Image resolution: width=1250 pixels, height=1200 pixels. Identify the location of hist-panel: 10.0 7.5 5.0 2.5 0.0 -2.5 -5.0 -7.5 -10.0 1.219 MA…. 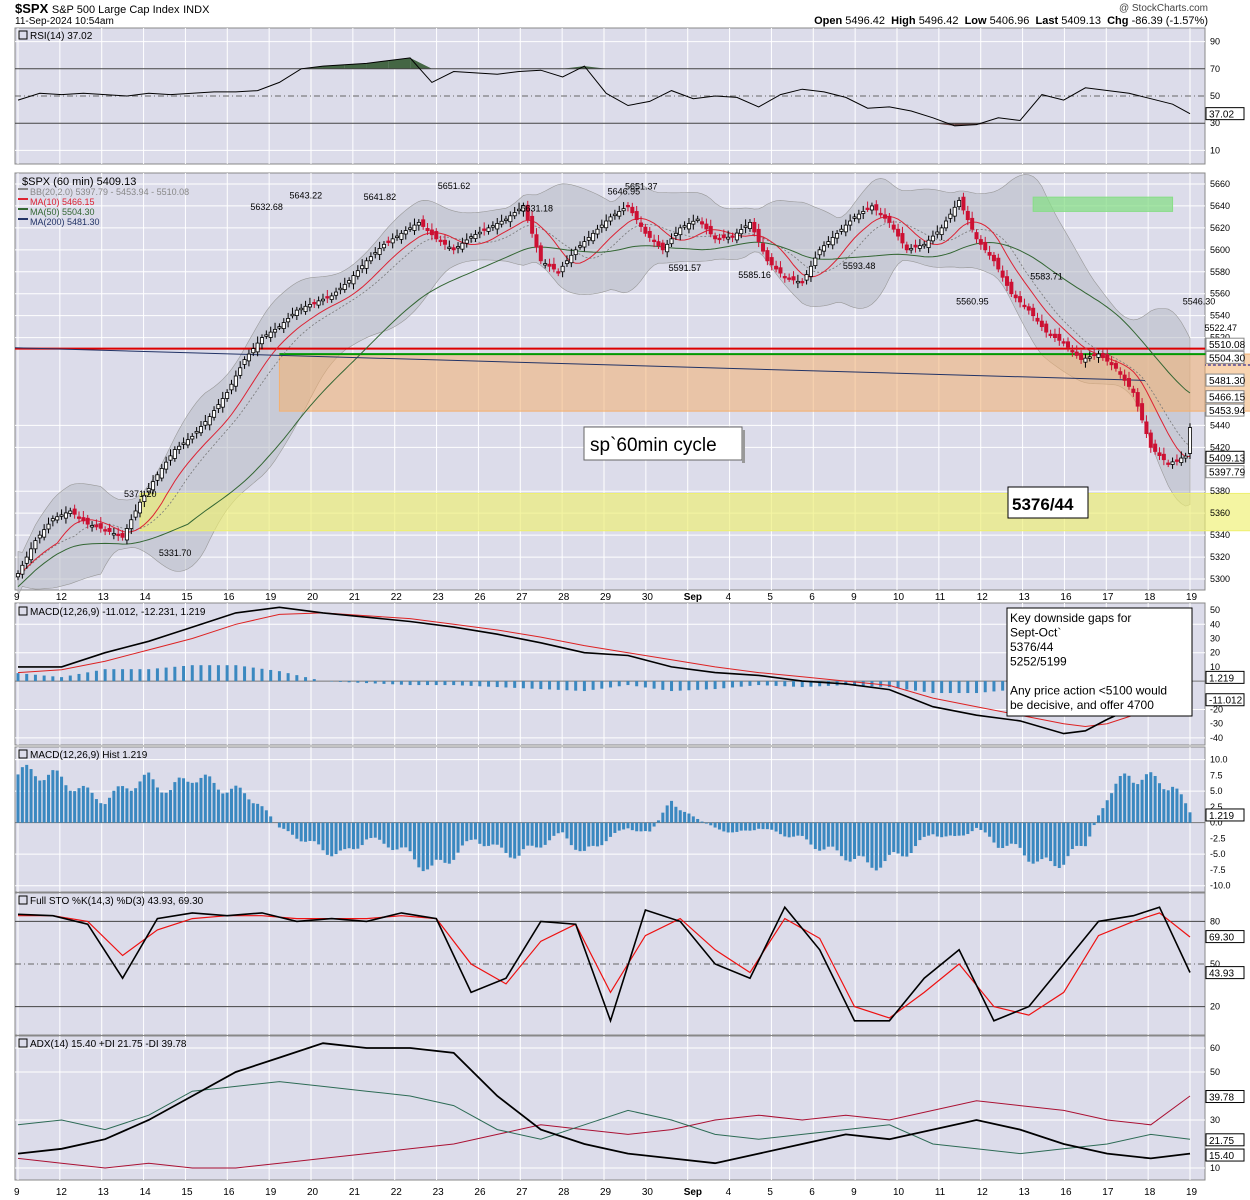
(629, 819).